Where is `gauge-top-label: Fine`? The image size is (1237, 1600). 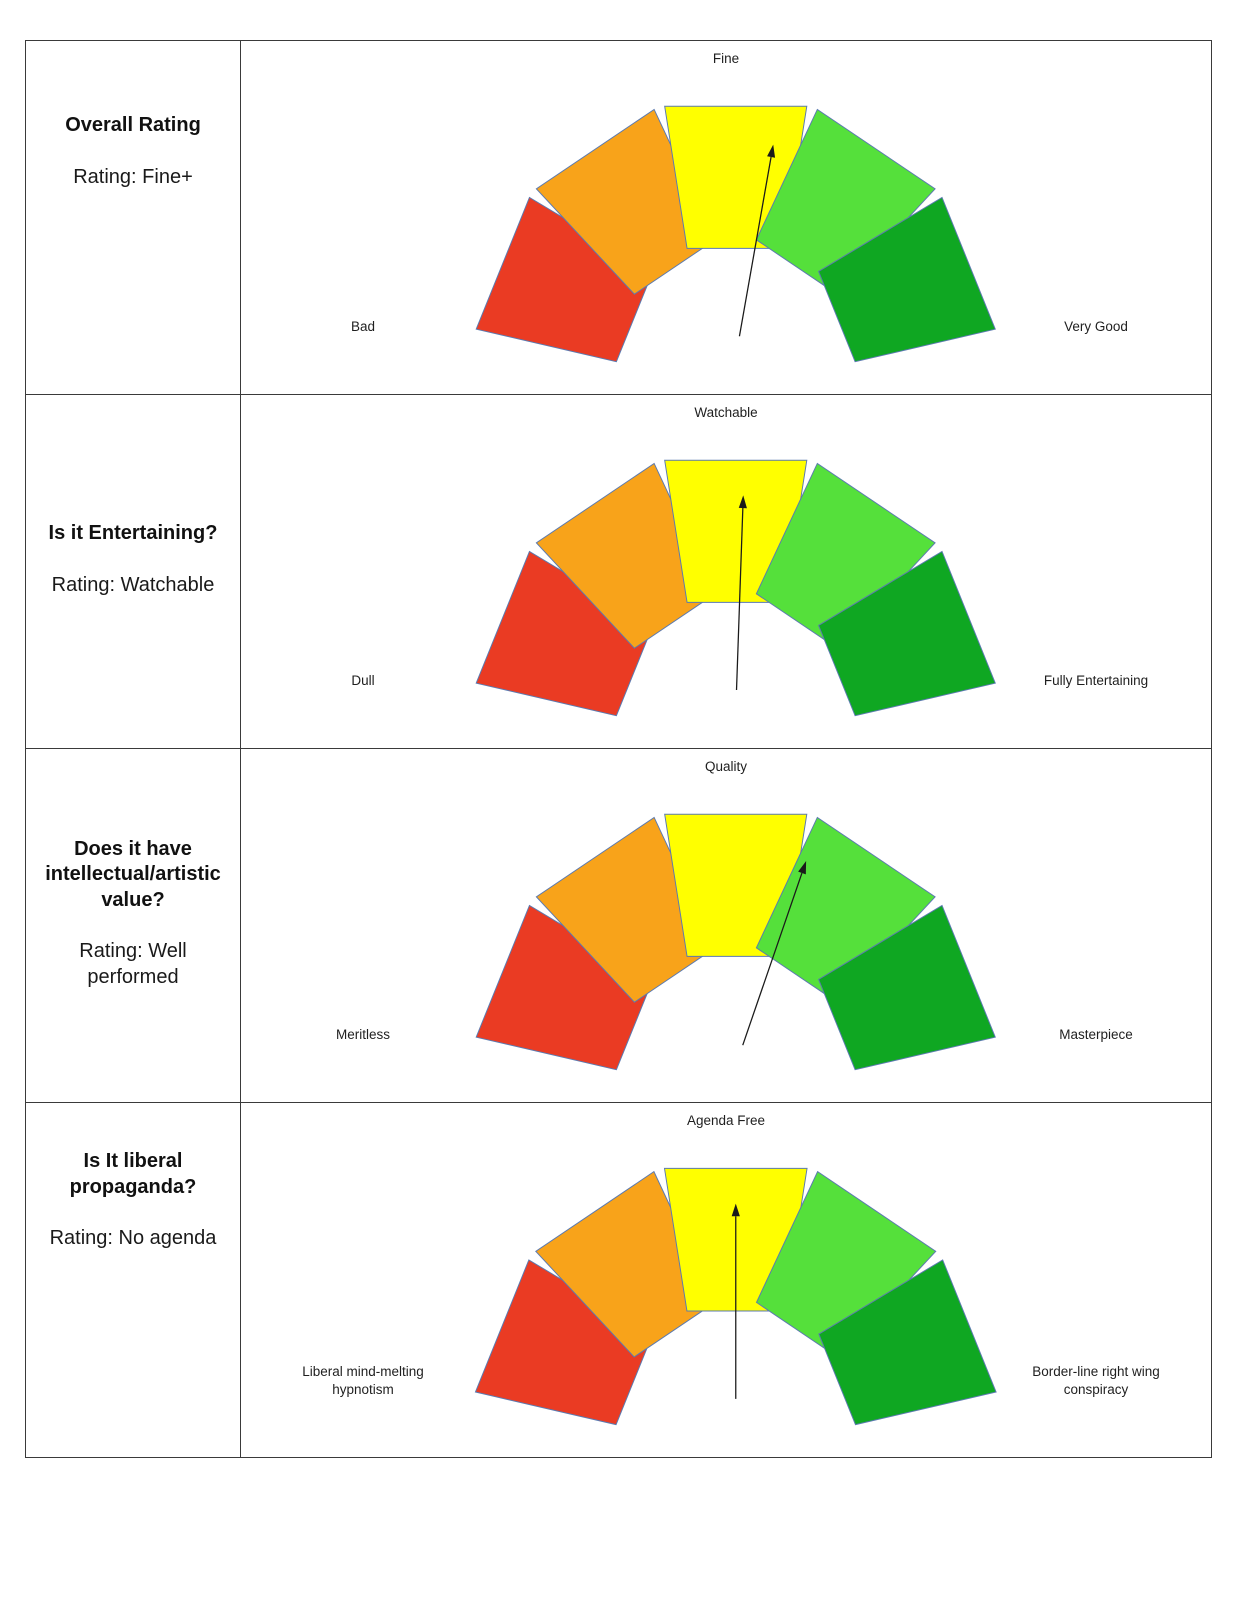 gauge-top-label: Fine is located at coordinates (726, 58).